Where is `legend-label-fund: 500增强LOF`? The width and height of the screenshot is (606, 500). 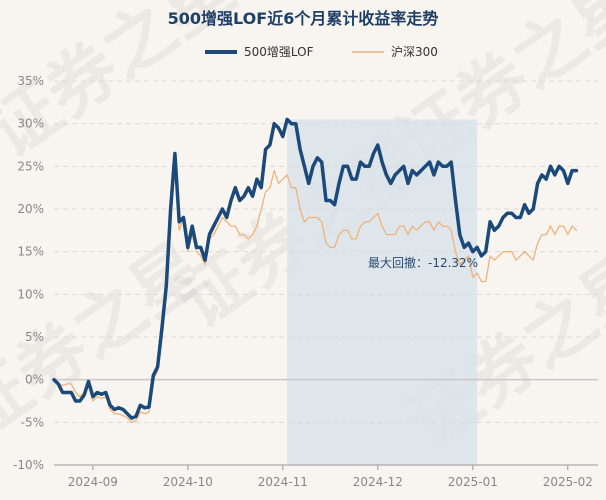
legend-label-fund: 500增强LOF is located at coordinates (279, 52).